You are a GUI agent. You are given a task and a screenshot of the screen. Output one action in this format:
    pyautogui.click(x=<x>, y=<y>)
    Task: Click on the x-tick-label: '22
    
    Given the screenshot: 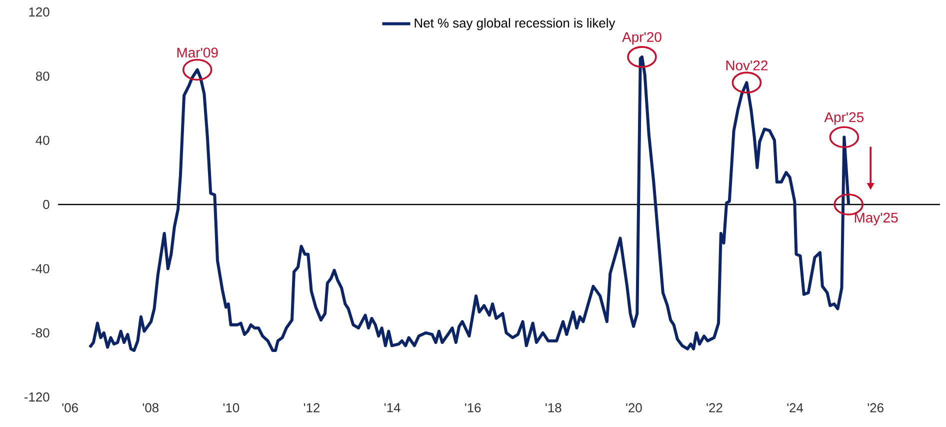 What is the action you would take?
    pyautogui.click(x=714, y=407)
    